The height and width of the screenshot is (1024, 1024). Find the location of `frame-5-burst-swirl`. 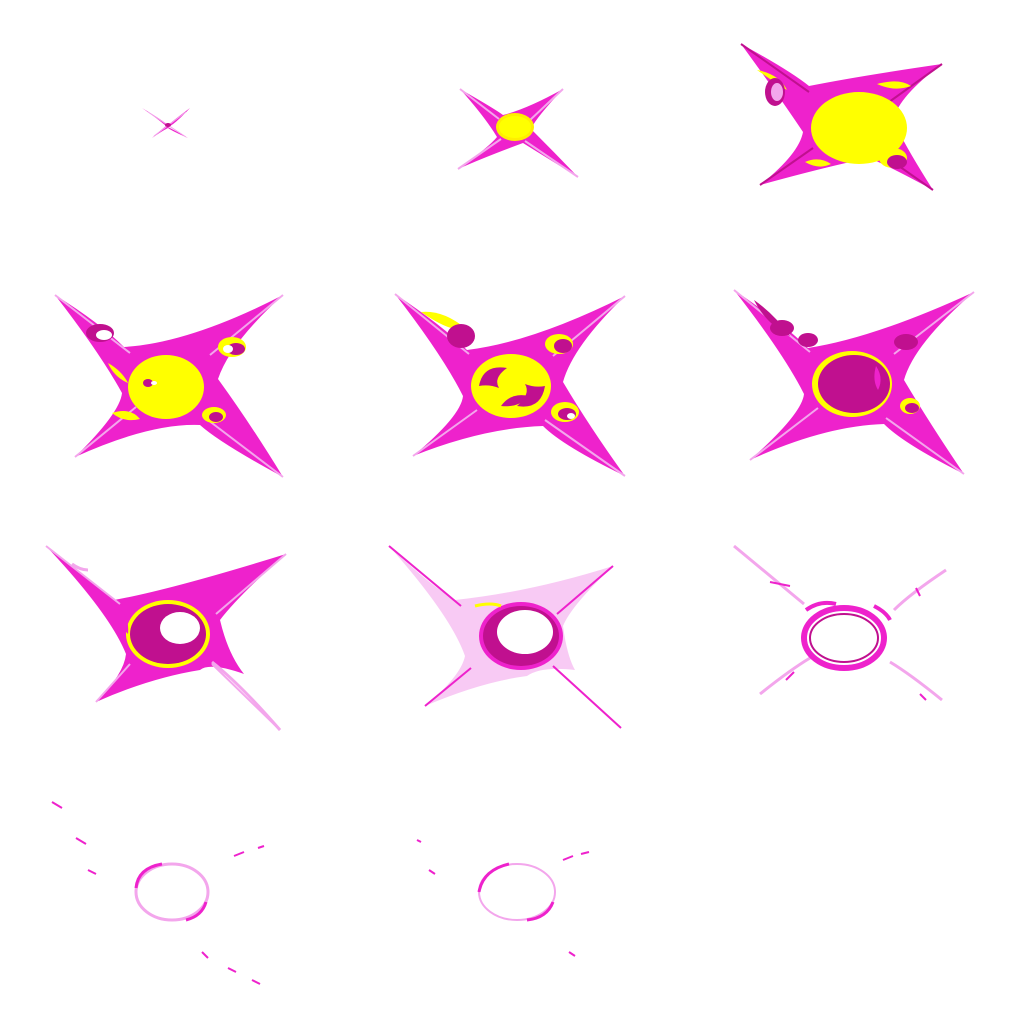

frame-5-burst-swirl is located at coordinates (511, 384).